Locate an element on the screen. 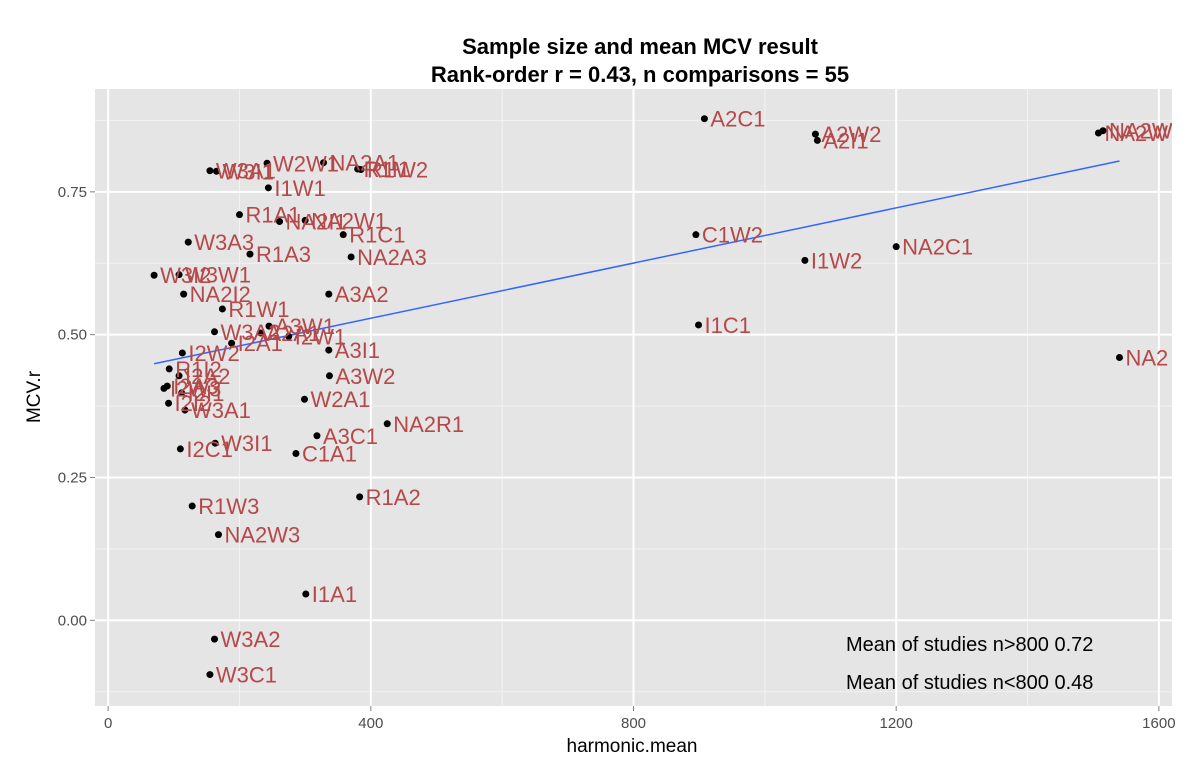 This screenshot has height=773, width=1200. chart-subtitle: Rank-order r = 0.43, n comparisons = 55 is located at coordinates (640, 74).